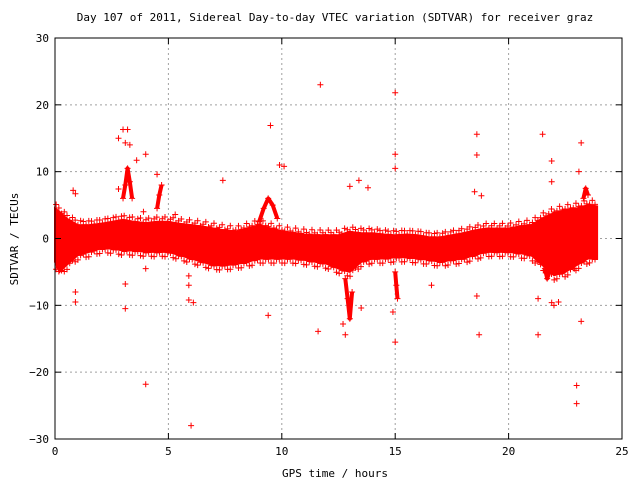 The width and height of the screenshot is (640, 480). I want to click on y-tick-label: 30, so click(42, 38).